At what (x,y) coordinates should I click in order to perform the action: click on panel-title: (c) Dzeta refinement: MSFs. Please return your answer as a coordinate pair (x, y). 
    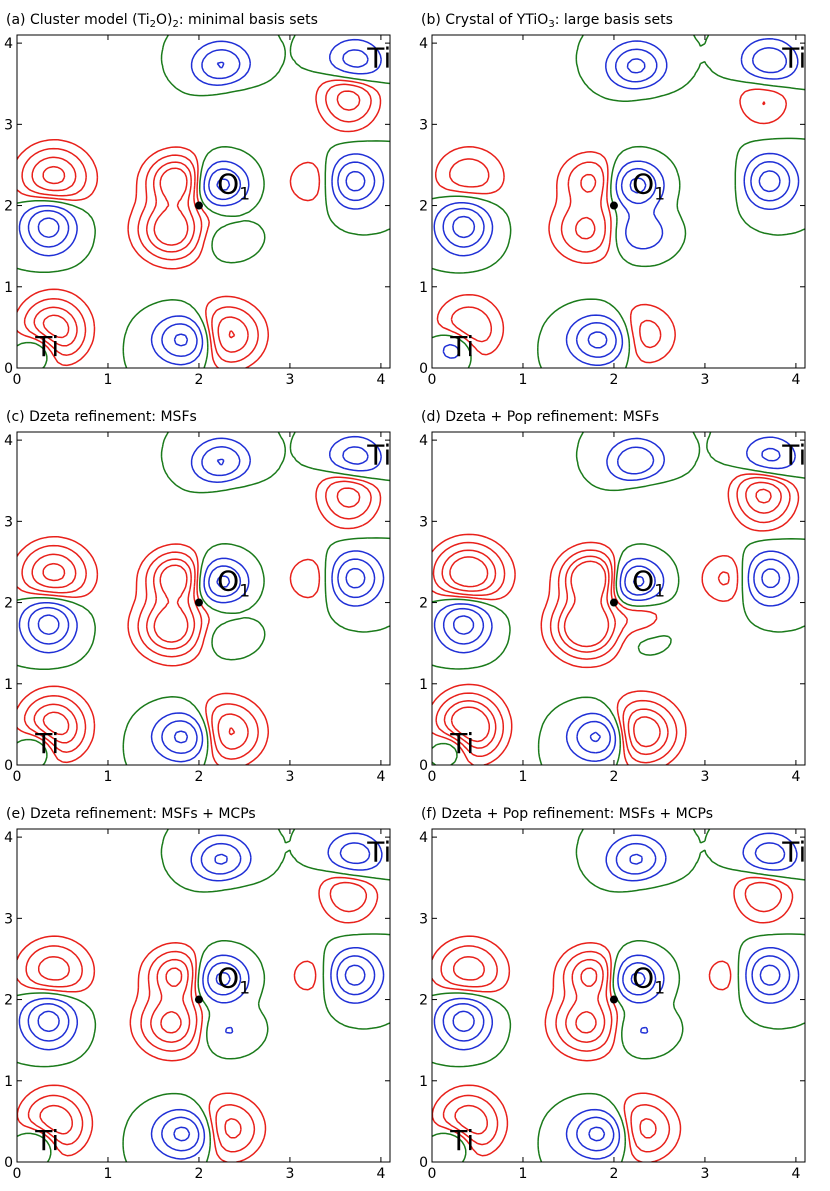
    Looking at the image, I should click on (101, 417).